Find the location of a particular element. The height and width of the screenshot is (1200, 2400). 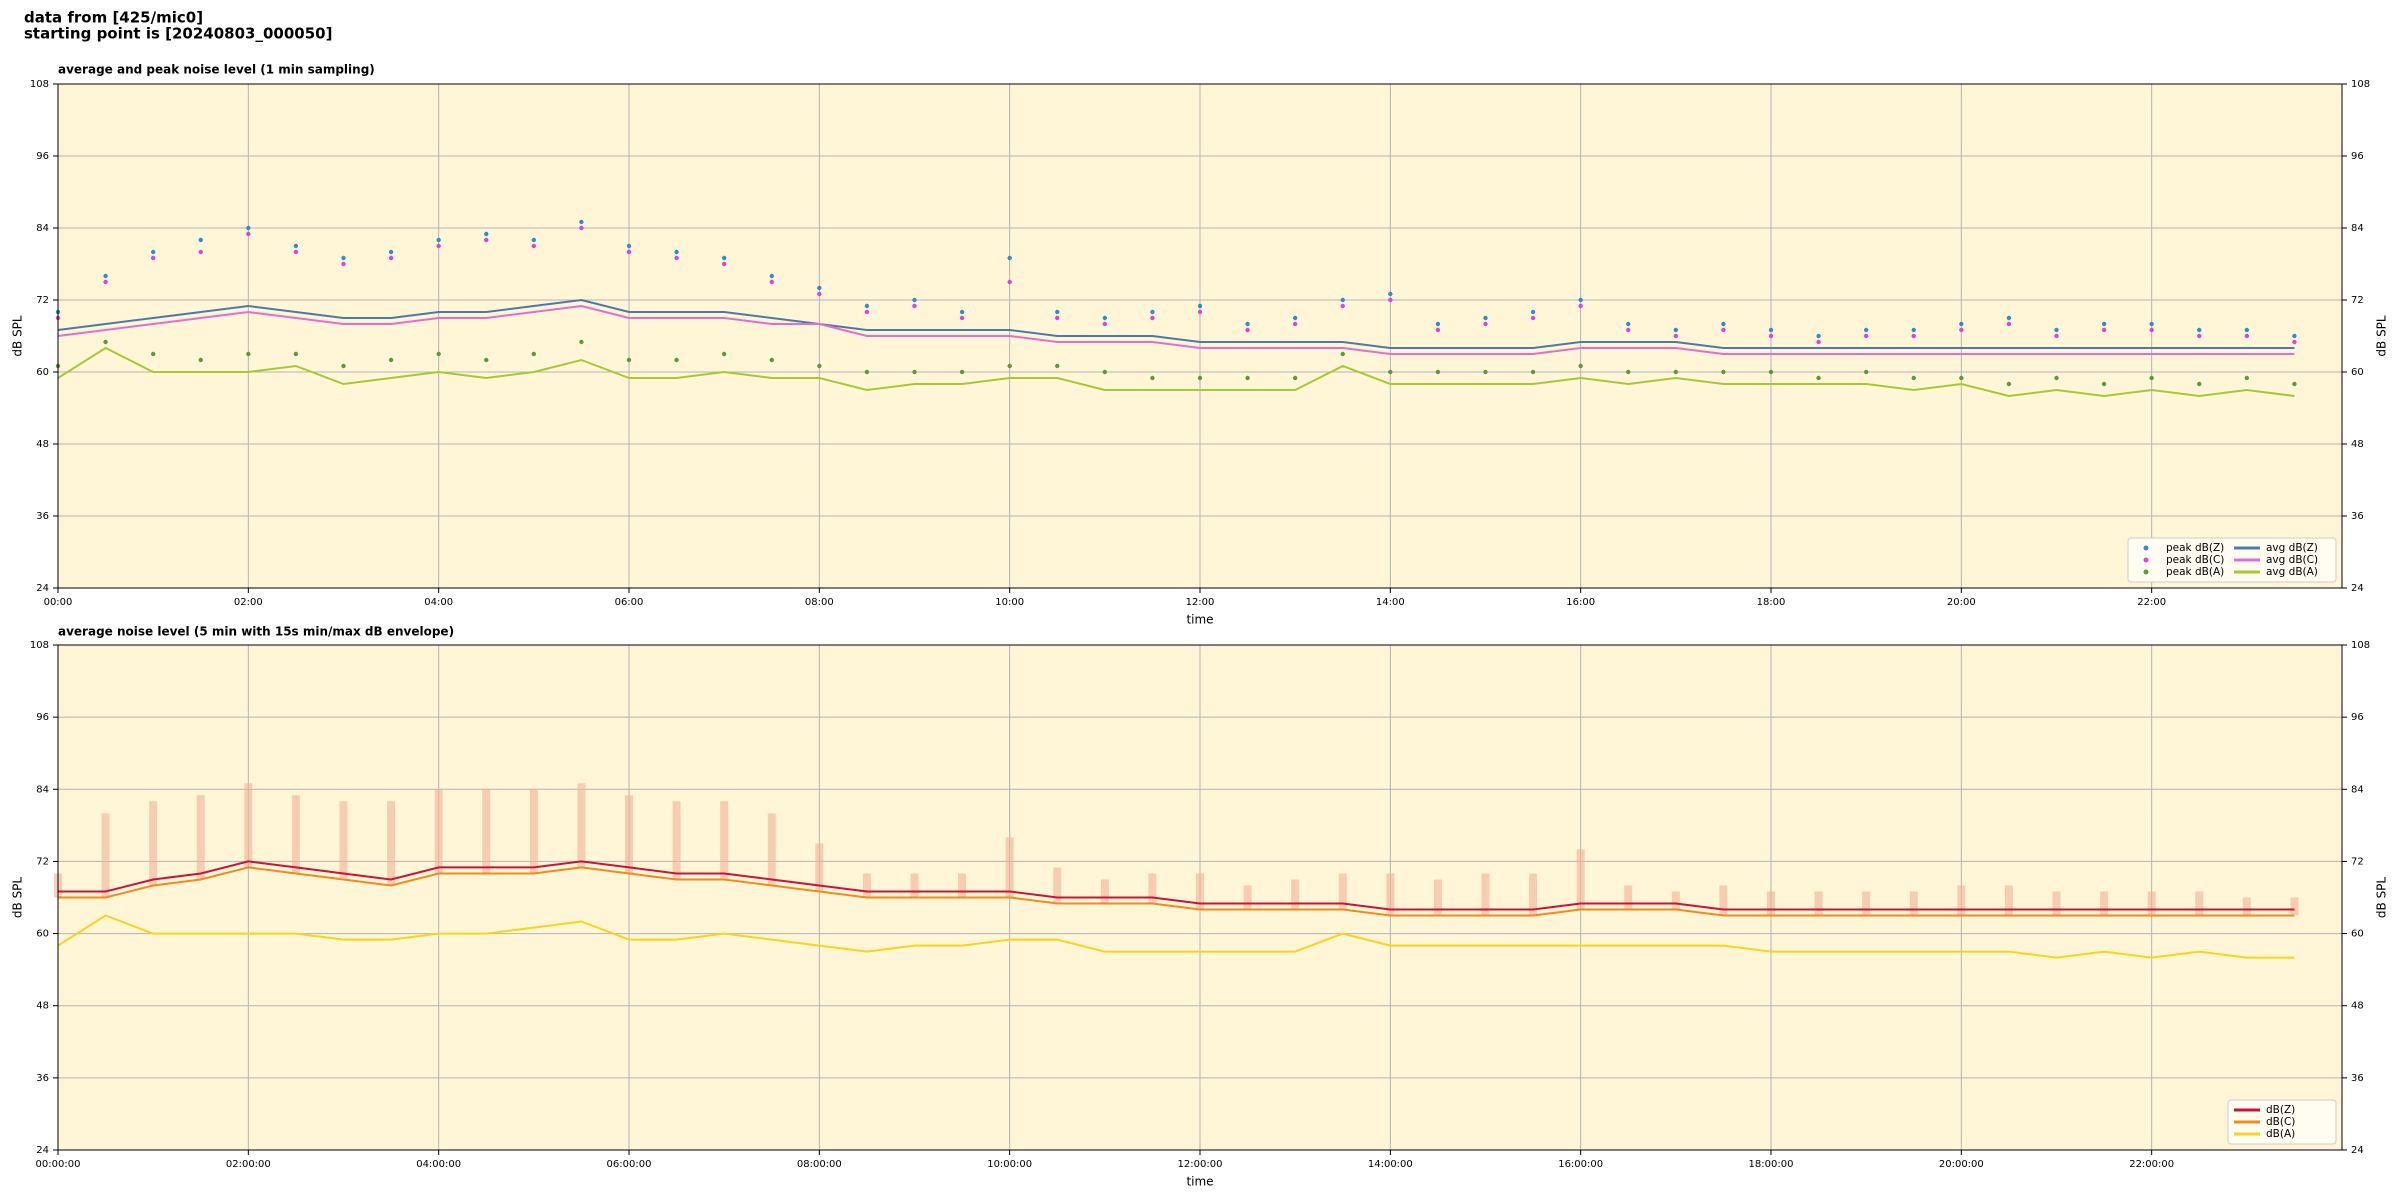

x-tick-label: 02:00 is located at coordinates (248, 602).